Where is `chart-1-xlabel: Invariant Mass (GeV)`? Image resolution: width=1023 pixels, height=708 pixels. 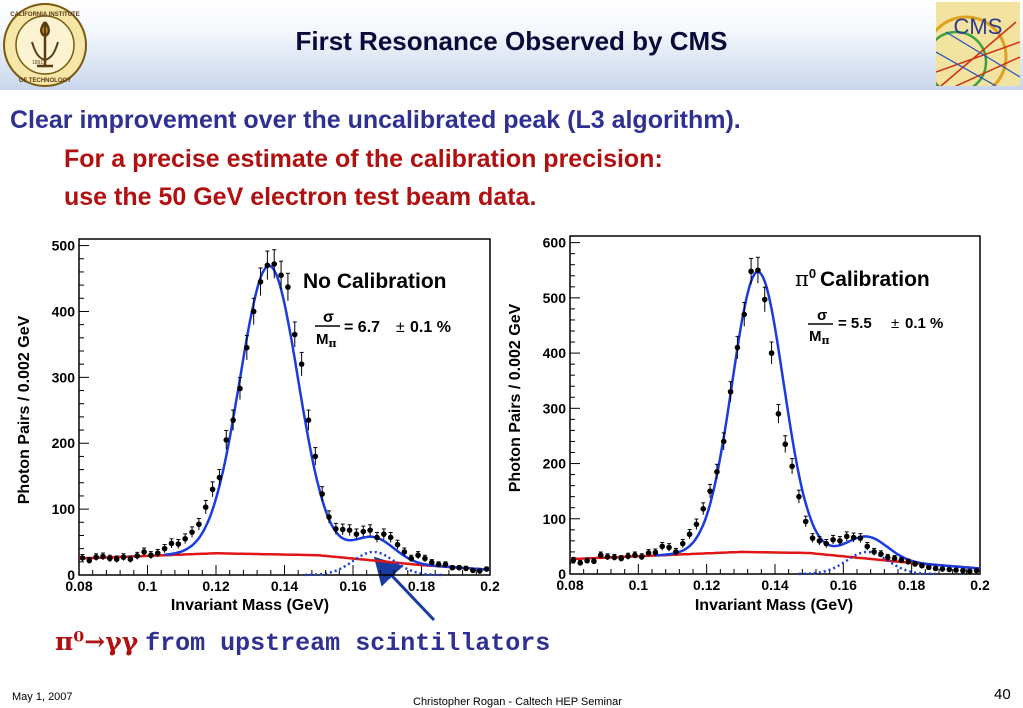 chart-1-xlabel: Invariant Mass (GeV) is located at coordinates (250, 605).